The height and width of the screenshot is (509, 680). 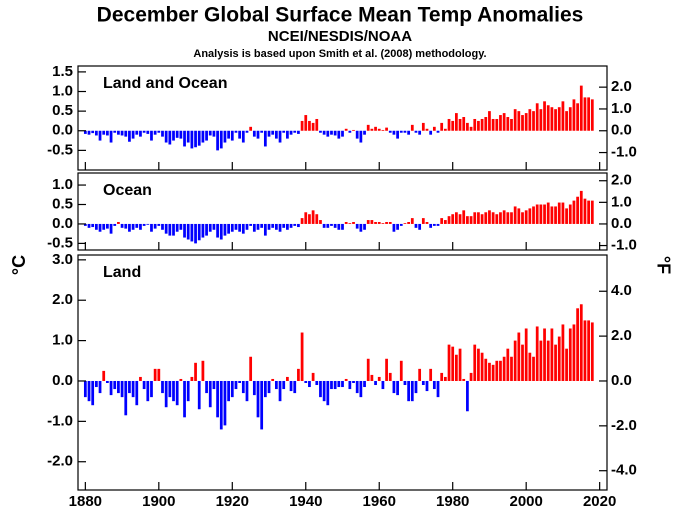 I want to click on y-axis-label: °C, so click(x=19, y=265).